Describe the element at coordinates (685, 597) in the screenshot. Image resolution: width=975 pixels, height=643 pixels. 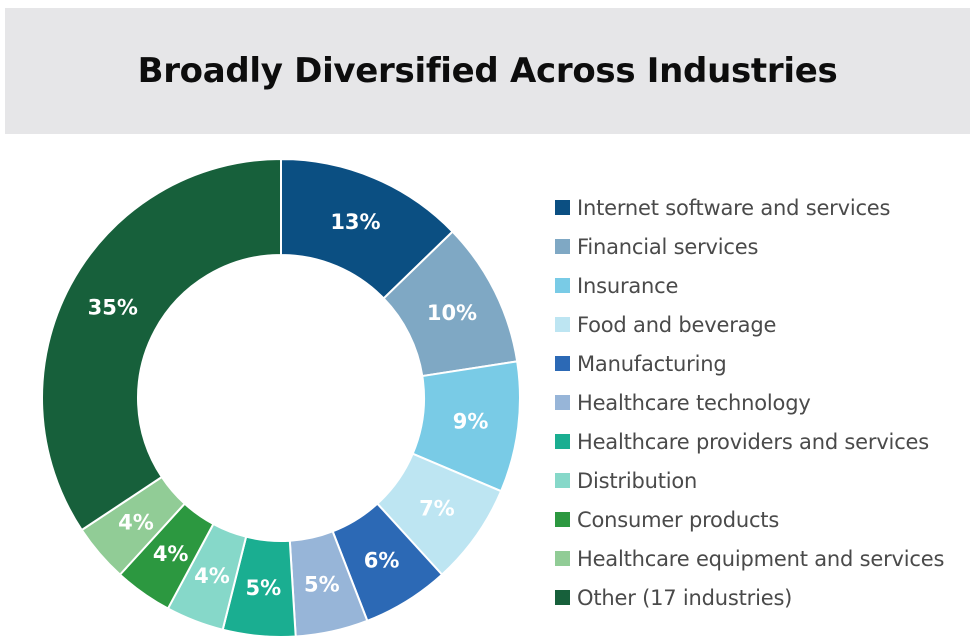
I see `legend-label-10: Other (17 industries)` at that location.